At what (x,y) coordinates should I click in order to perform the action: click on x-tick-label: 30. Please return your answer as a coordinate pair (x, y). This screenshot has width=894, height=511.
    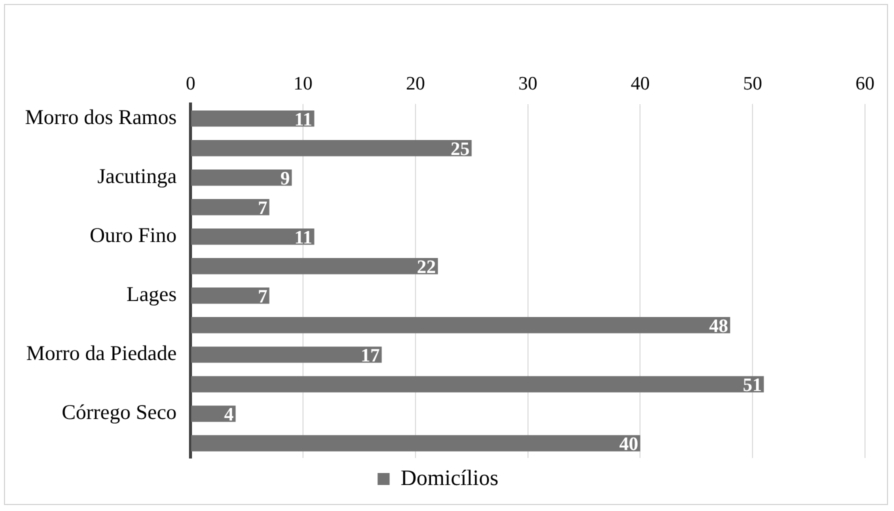
    Looking at the image, I should click on (528, 83).